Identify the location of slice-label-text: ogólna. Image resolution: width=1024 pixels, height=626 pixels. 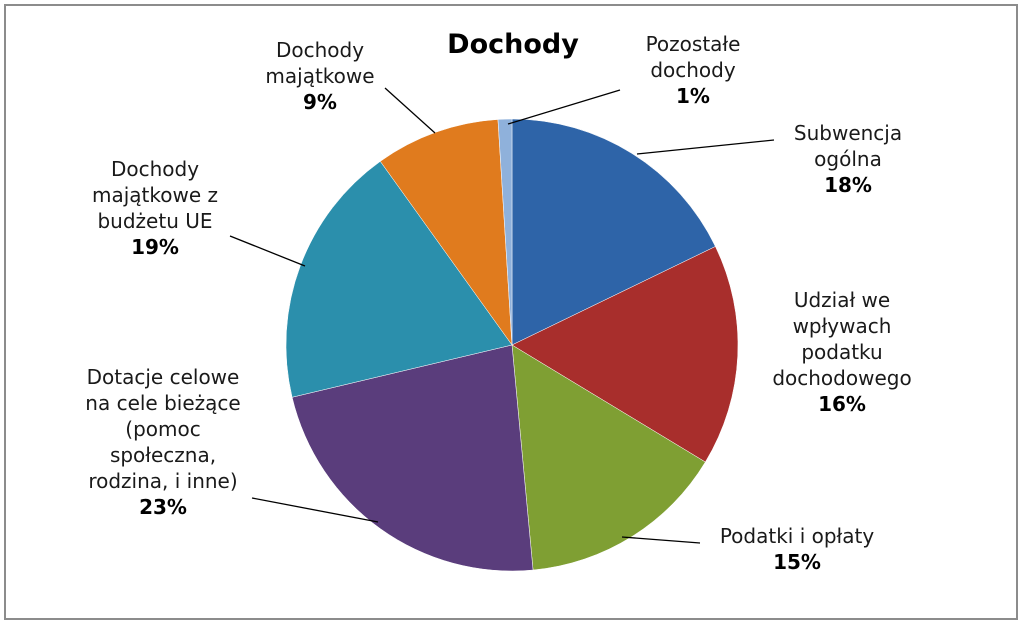
(848, 159).